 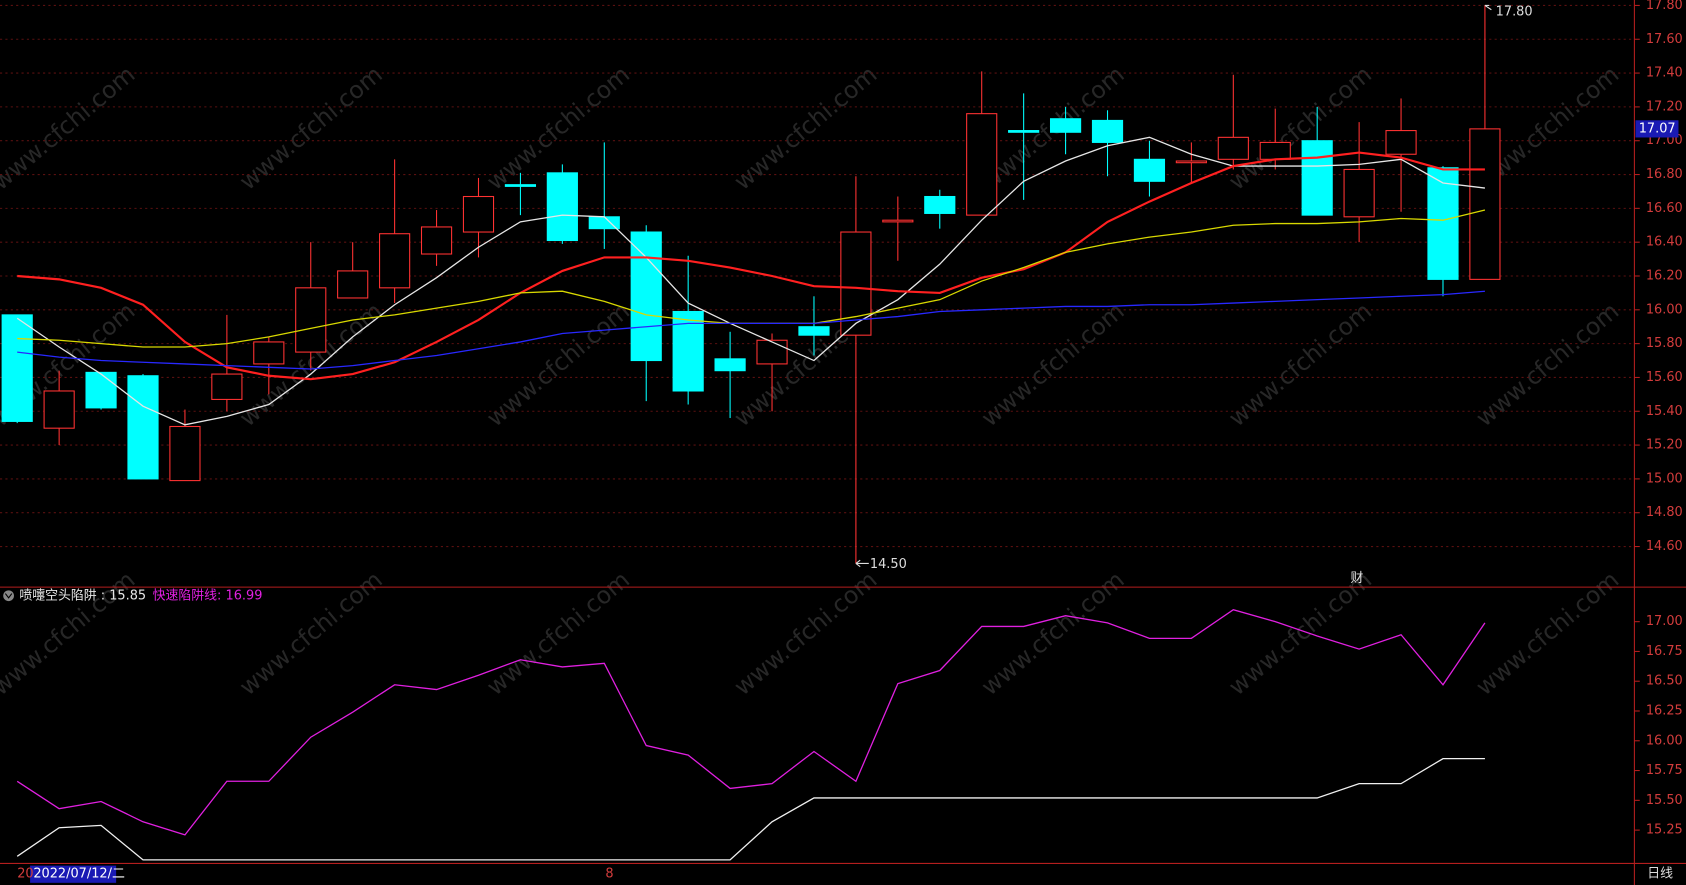 I want to click on legend-icon, so click(x=8, y=596).